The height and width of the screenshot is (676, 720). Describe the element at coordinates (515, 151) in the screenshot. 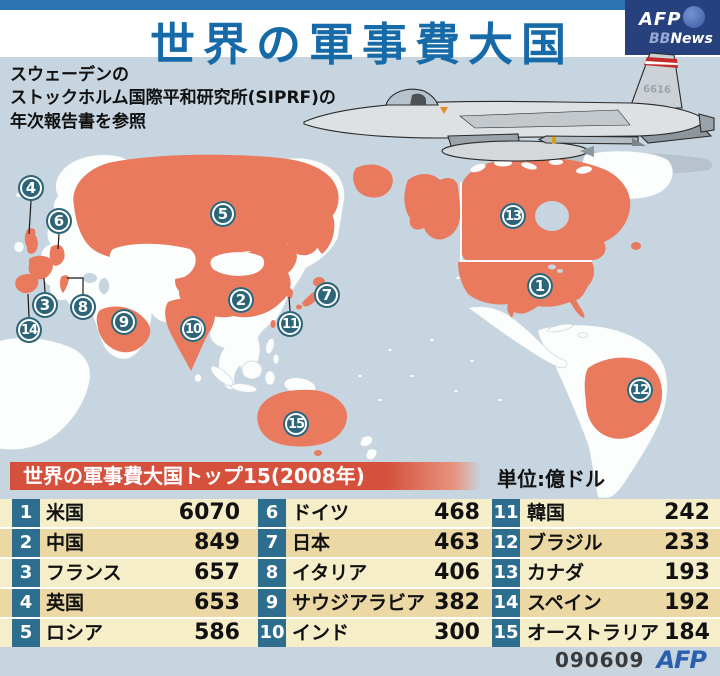

I see `jet-fuel-tank` at that location.